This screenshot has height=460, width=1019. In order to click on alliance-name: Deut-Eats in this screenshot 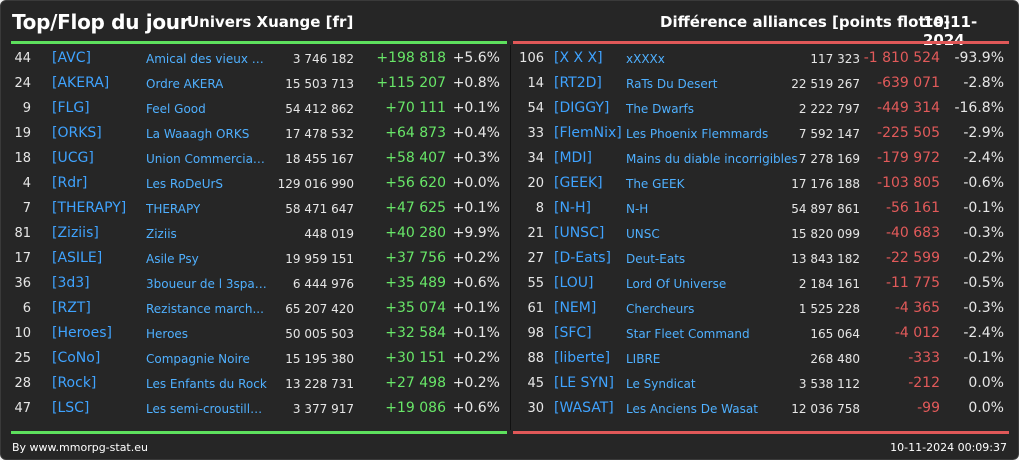, I will do `click(656, 259)`.